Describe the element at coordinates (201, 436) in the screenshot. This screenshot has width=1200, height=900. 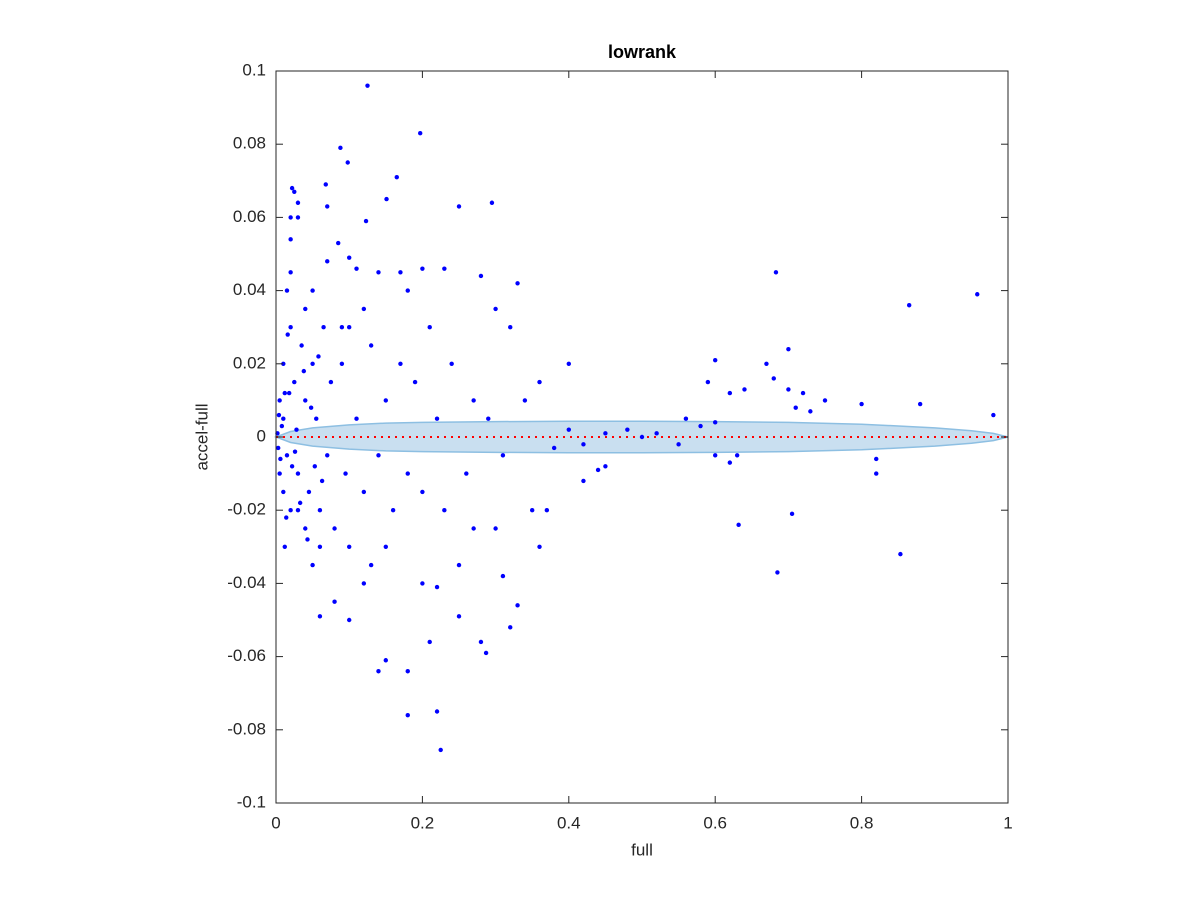
I see `y-axis-label: accel-full` at that location.